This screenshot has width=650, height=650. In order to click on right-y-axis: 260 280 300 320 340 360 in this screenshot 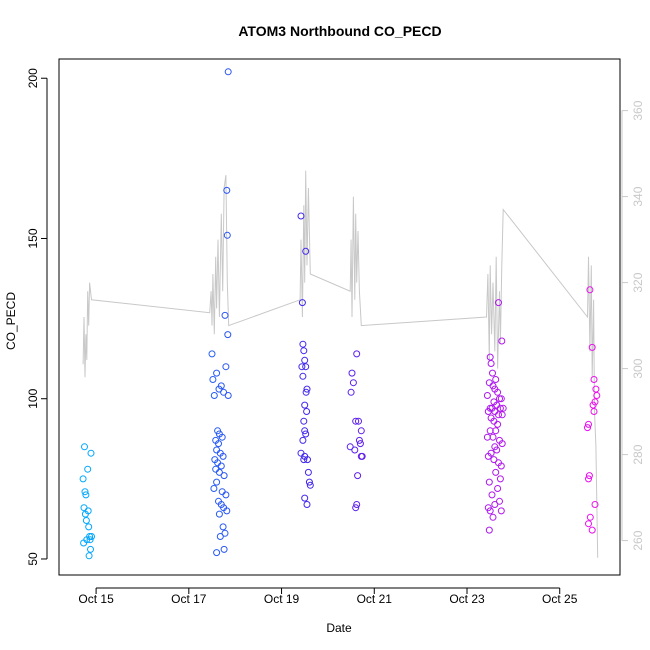, I will do `click(633, 325)`.